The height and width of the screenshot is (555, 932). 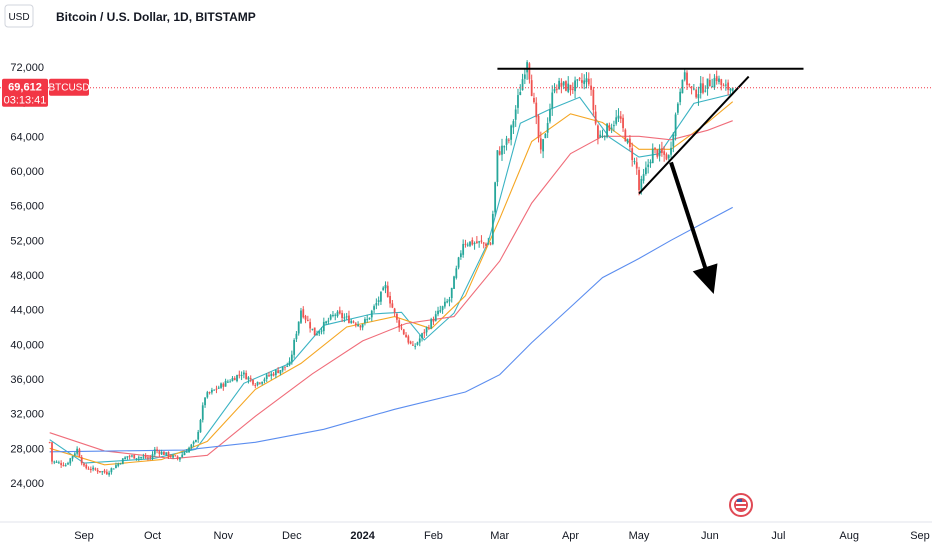 What do you see at coordinates (849, 536) in the screenshot?
I see `x-tick-label: Aug` at bounding box center [849, 536].